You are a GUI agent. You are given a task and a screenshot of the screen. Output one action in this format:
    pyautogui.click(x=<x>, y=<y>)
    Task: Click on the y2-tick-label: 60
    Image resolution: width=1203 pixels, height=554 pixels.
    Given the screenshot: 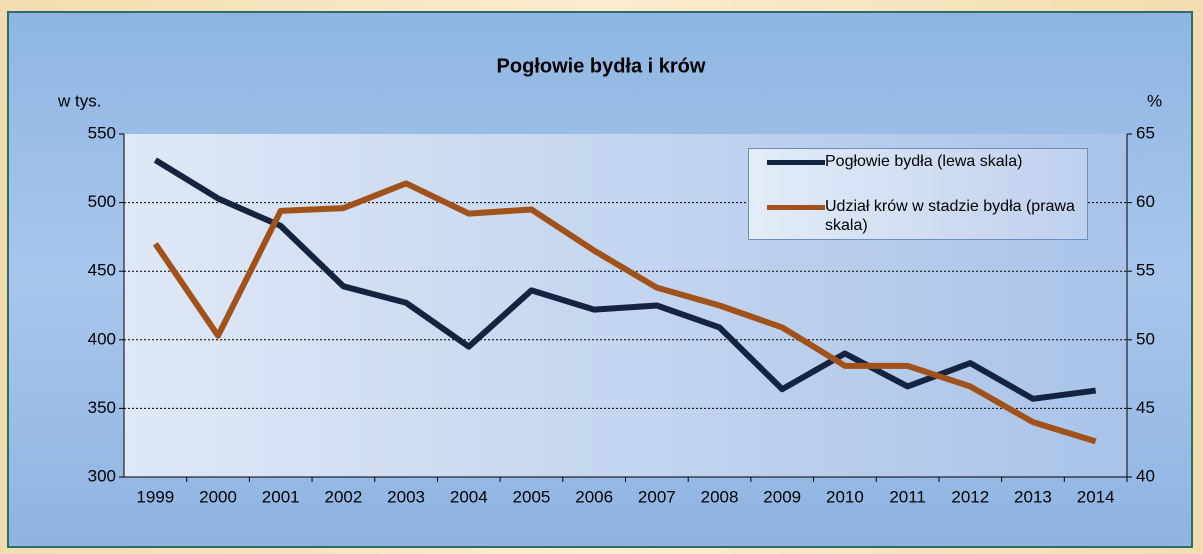 What is the action you would take?
    pyautogui.click(x=1145, y=201)
    